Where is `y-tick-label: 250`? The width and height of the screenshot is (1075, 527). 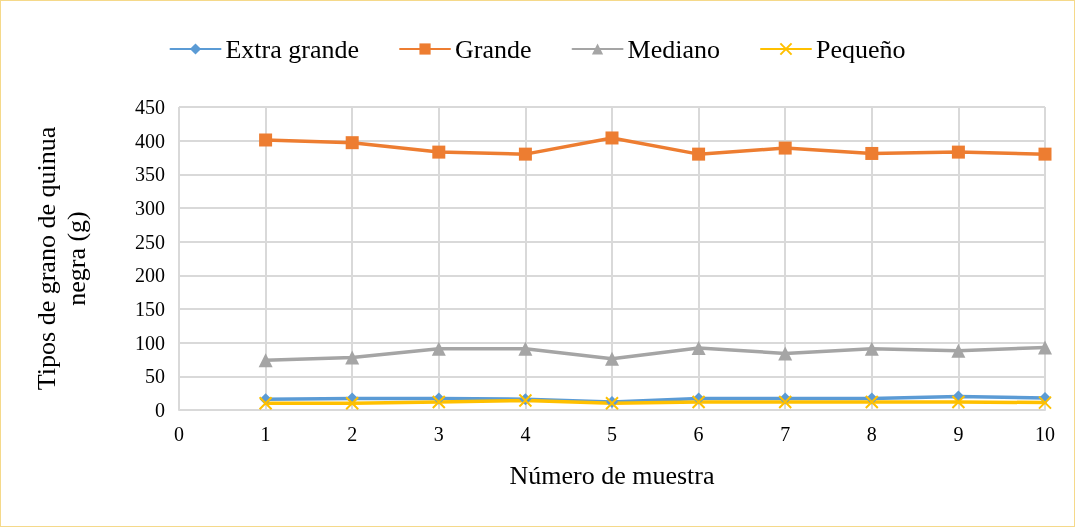
y-tick-label: 250 is located at coordinates (150, 241).